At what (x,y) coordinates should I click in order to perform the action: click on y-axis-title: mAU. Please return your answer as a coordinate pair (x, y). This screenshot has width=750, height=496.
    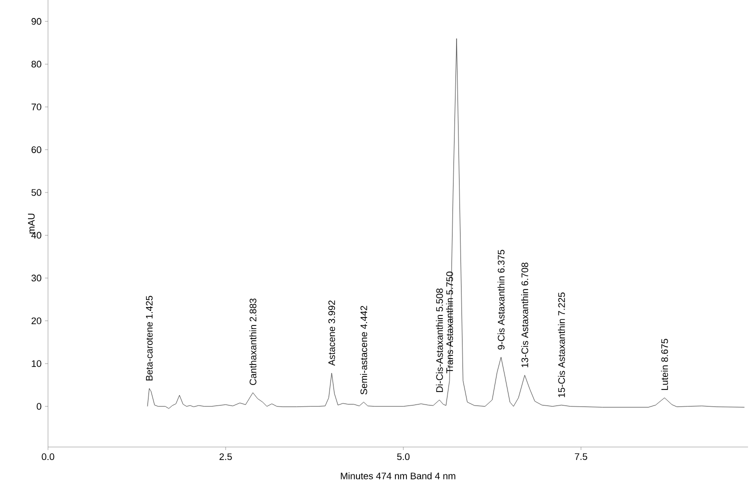
    Looking at the image, I should click on (31, 224).